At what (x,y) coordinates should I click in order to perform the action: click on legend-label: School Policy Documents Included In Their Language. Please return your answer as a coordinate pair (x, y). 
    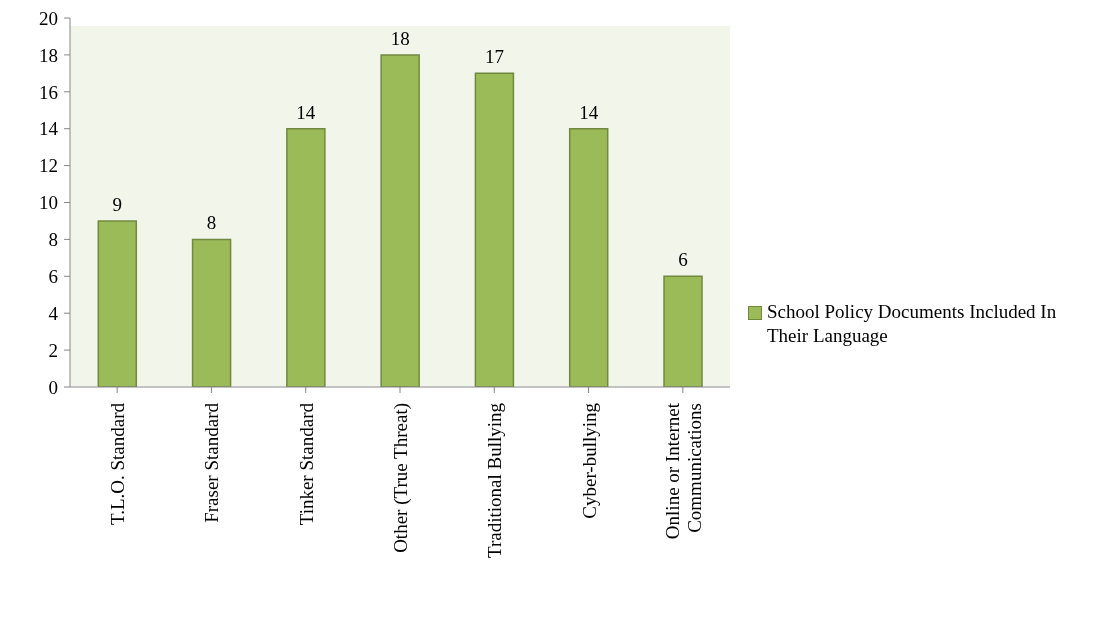
    Looking at the image, I should click on (912, 324).